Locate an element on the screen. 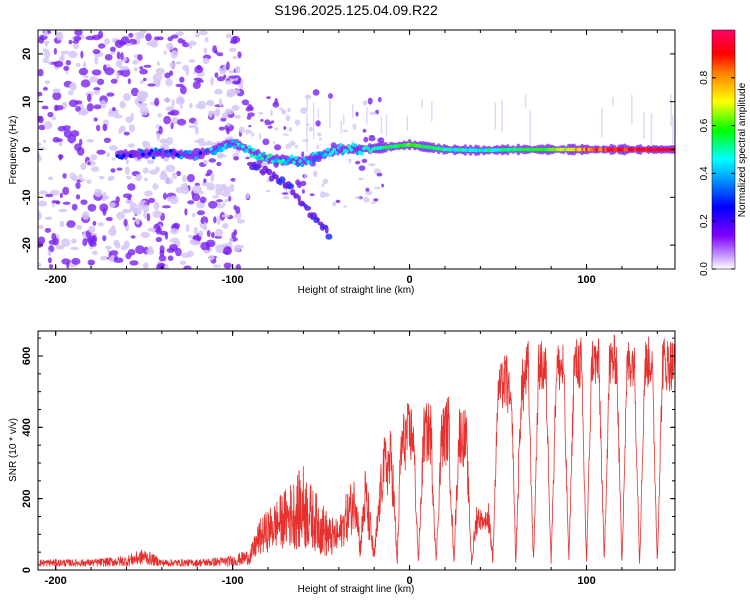 The width and height of the screenshot is (750, 600). x-tick-label: -200 is located at coordinates (56, 280).